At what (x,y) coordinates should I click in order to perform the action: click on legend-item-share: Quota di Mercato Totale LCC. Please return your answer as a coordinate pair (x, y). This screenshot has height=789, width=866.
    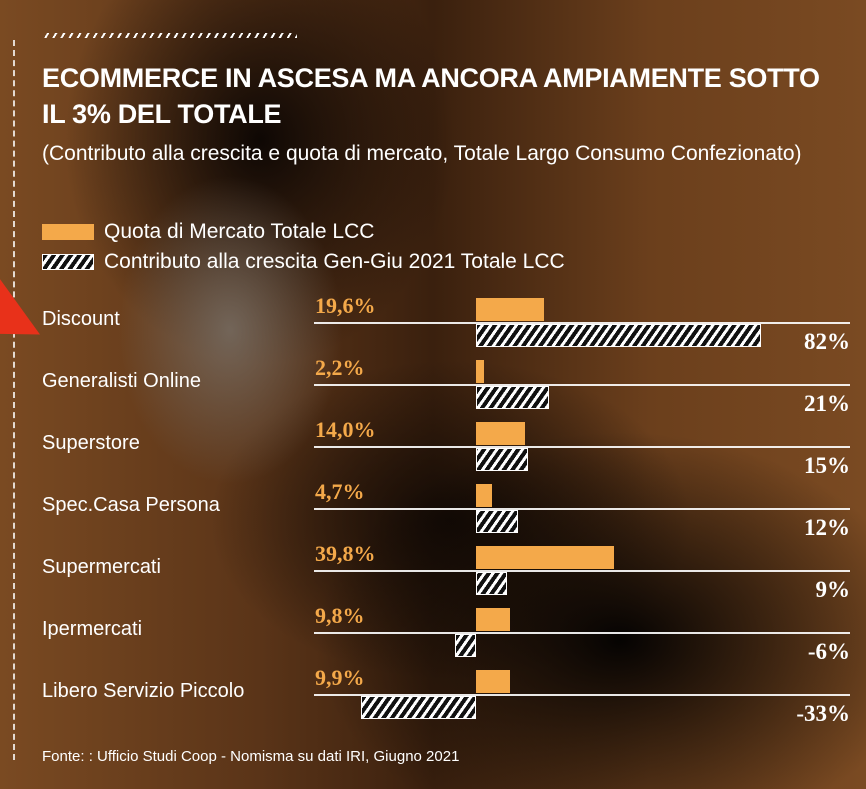
    Looking at the image, I should click on (208, 232).